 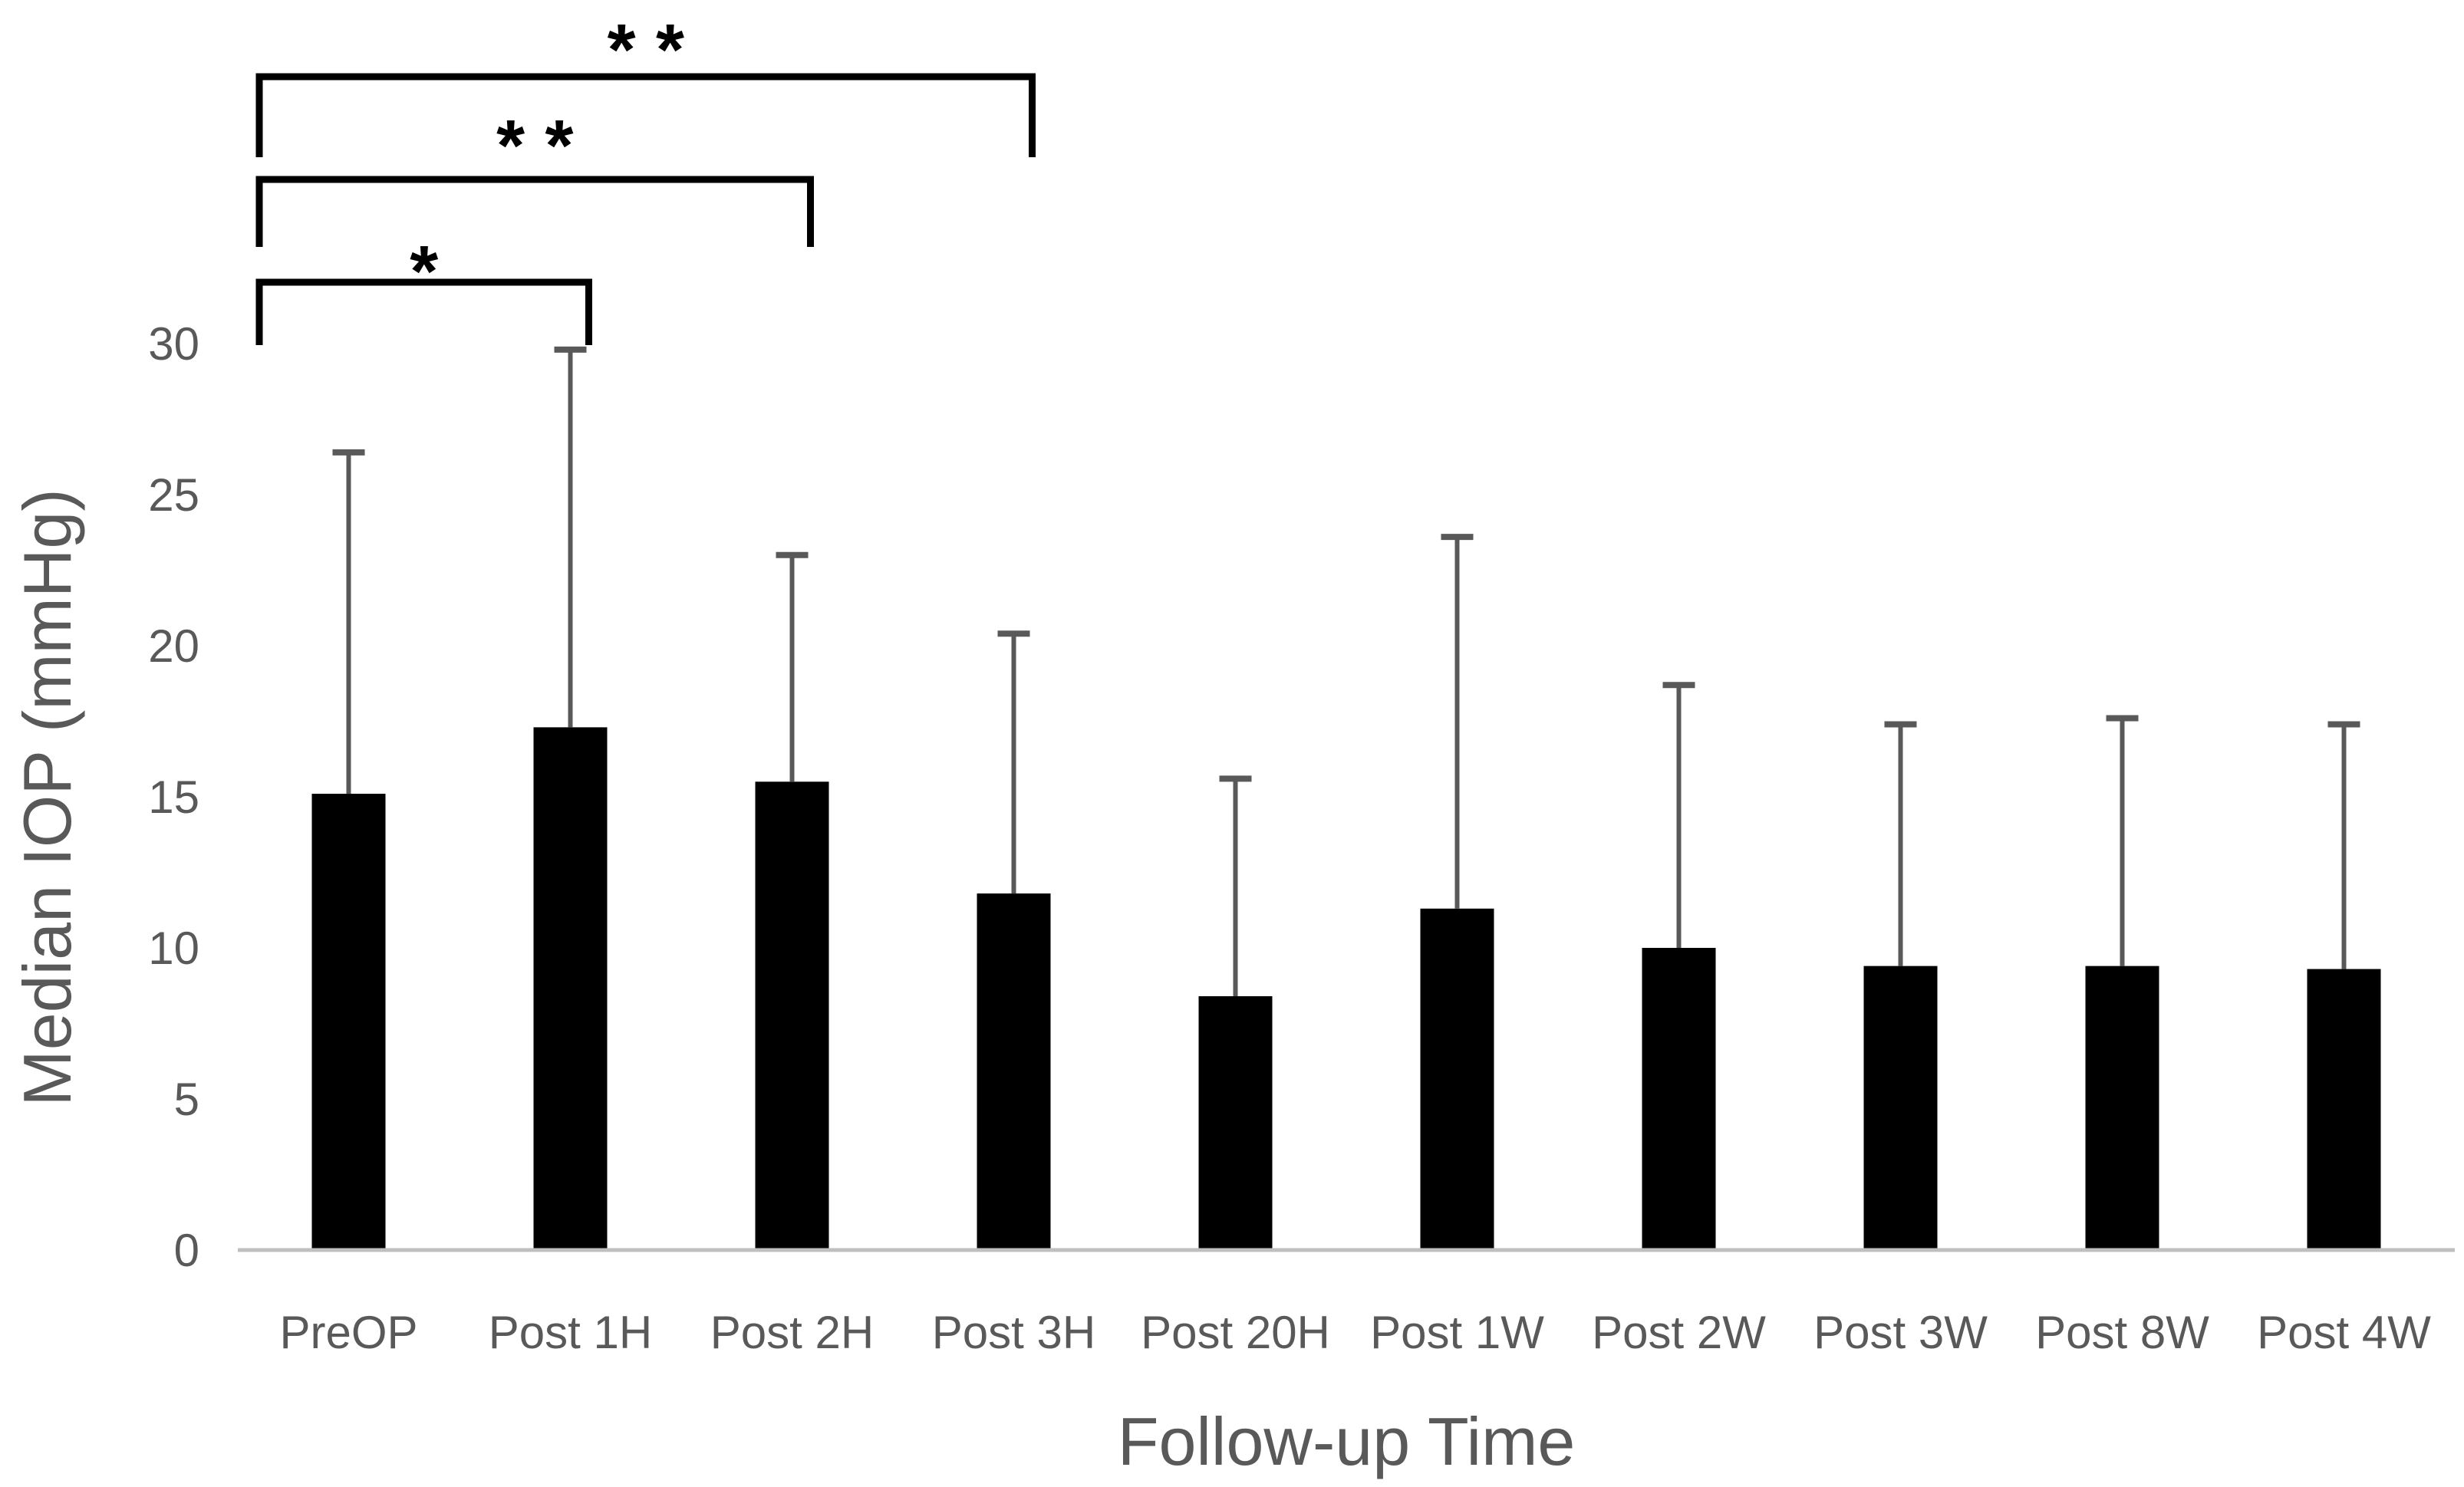 What do you see at coordinates (1679, 1333) in the screenshot?
I see `x-category-label: Post 2W` at bounding box center [1679, 1333].